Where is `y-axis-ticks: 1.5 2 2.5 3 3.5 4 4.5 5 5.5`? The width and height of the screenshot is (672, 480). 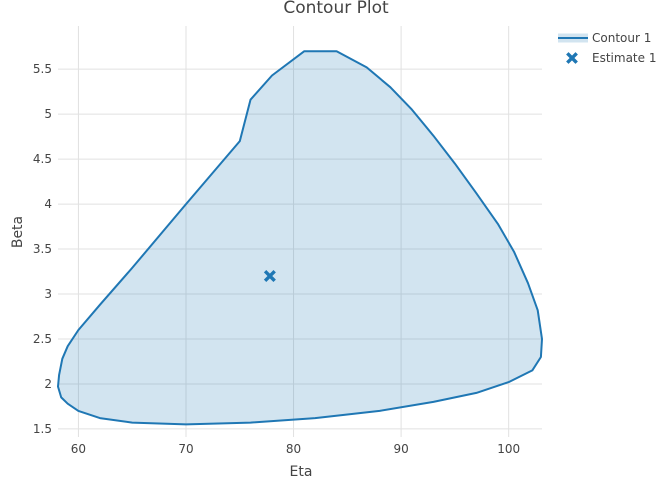
y-axis-ticks: 1.5 2 2.5 3 3.5 4 4.5 5 5.5 is located at coordinates (42, 249).